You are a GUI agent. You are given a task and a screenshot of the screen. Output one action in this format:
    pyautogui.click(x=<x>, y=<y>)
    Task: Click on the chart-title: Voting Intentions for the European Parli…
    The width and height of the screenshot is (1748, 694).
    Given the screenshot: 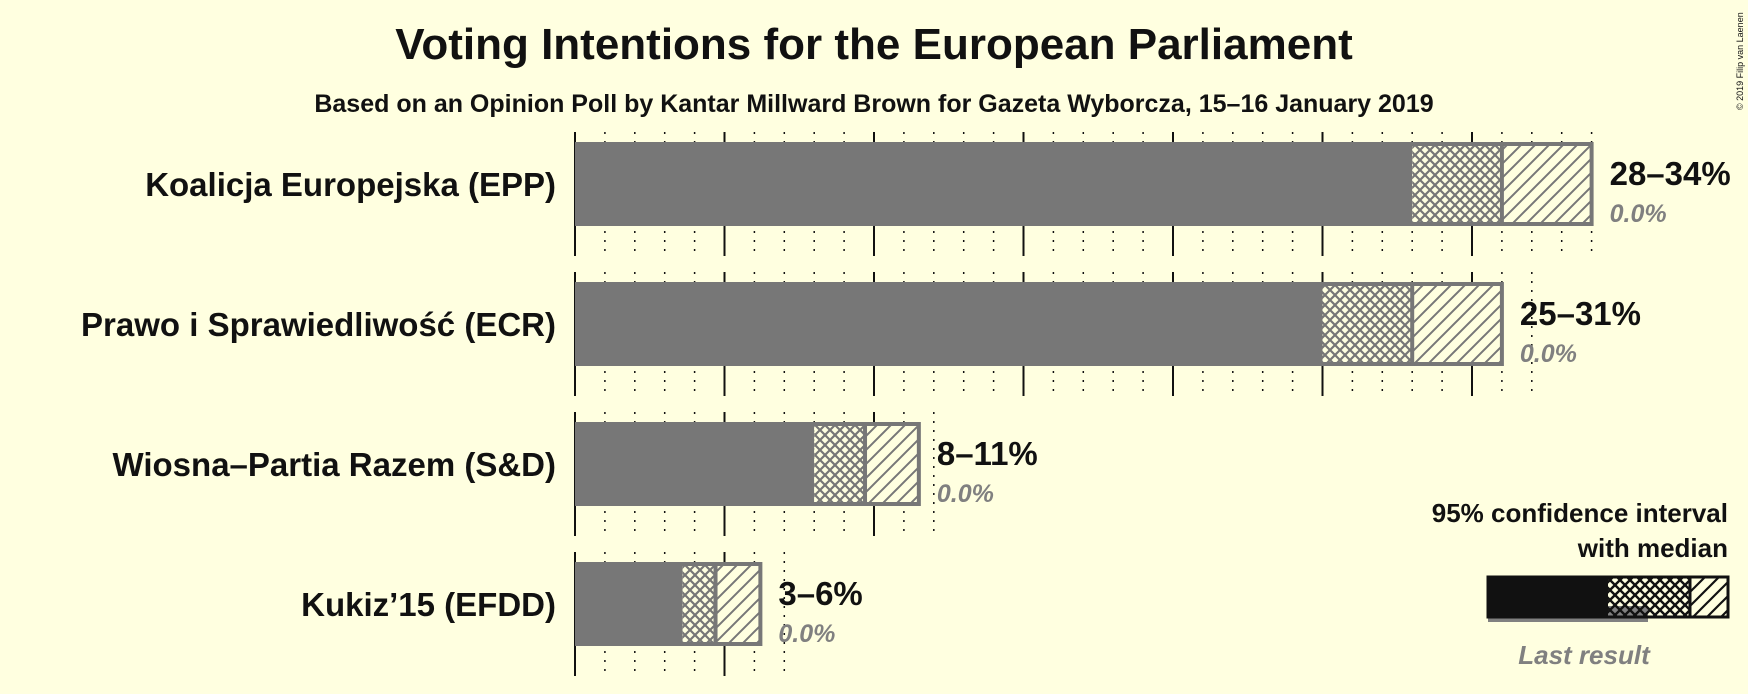 What is the action you would take?
    pyautogui.click(x=874, y=44)
    